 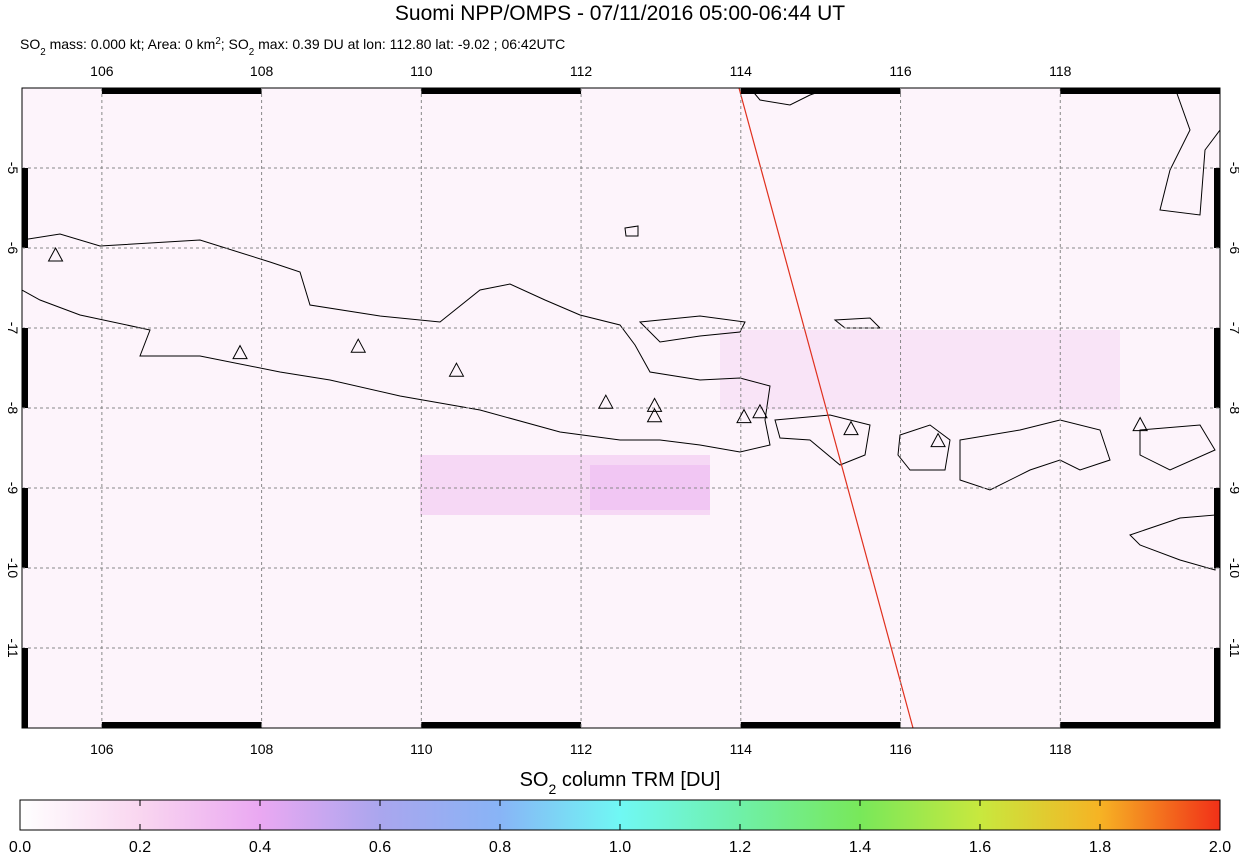 What do you see at coordinates (980, 847) in the screenshot?
I see `colorbar-tick-label: 1.6` at bounding box center [980, 847].